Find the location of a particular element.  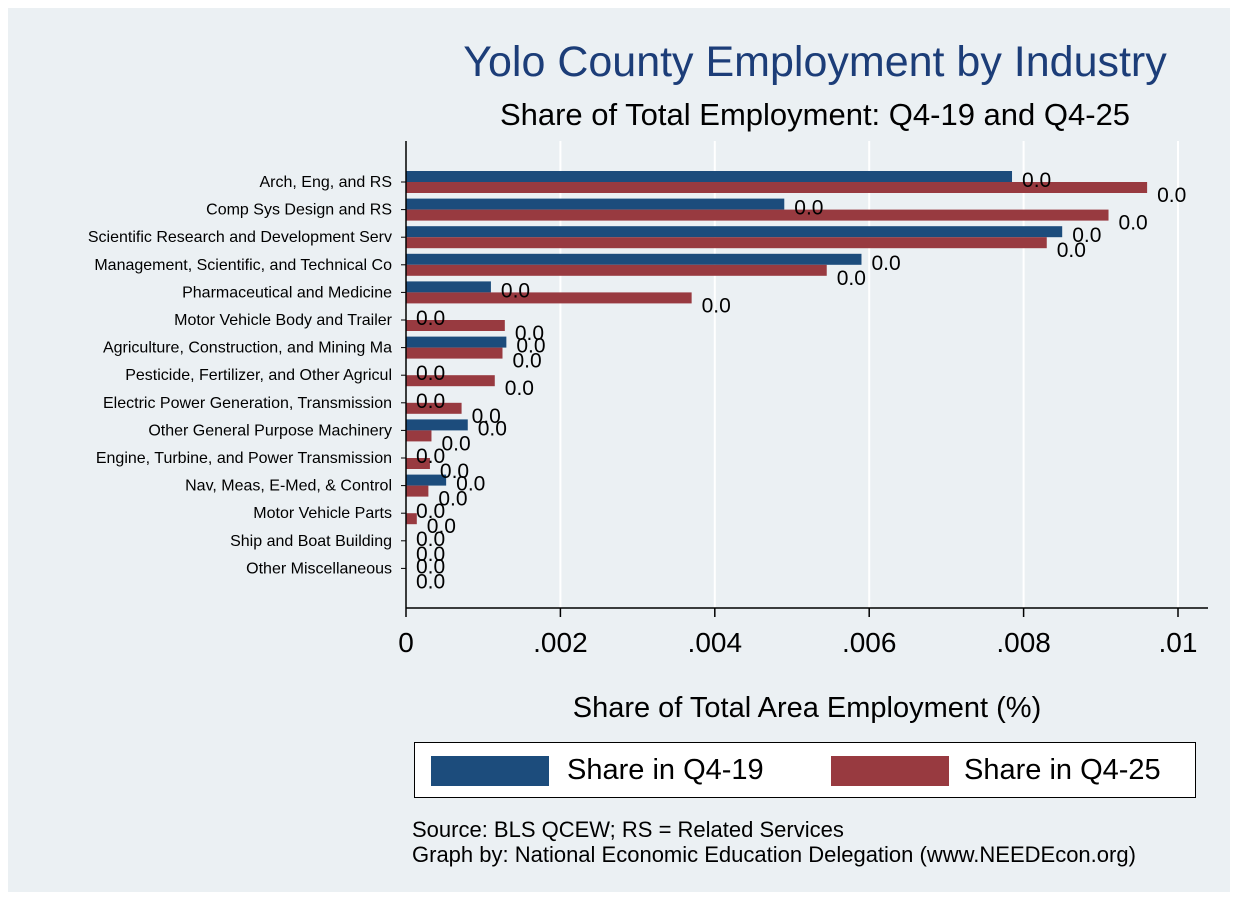

x-axis-label: Share of Total Area Employment (%) is located at coordinates (807, 708).